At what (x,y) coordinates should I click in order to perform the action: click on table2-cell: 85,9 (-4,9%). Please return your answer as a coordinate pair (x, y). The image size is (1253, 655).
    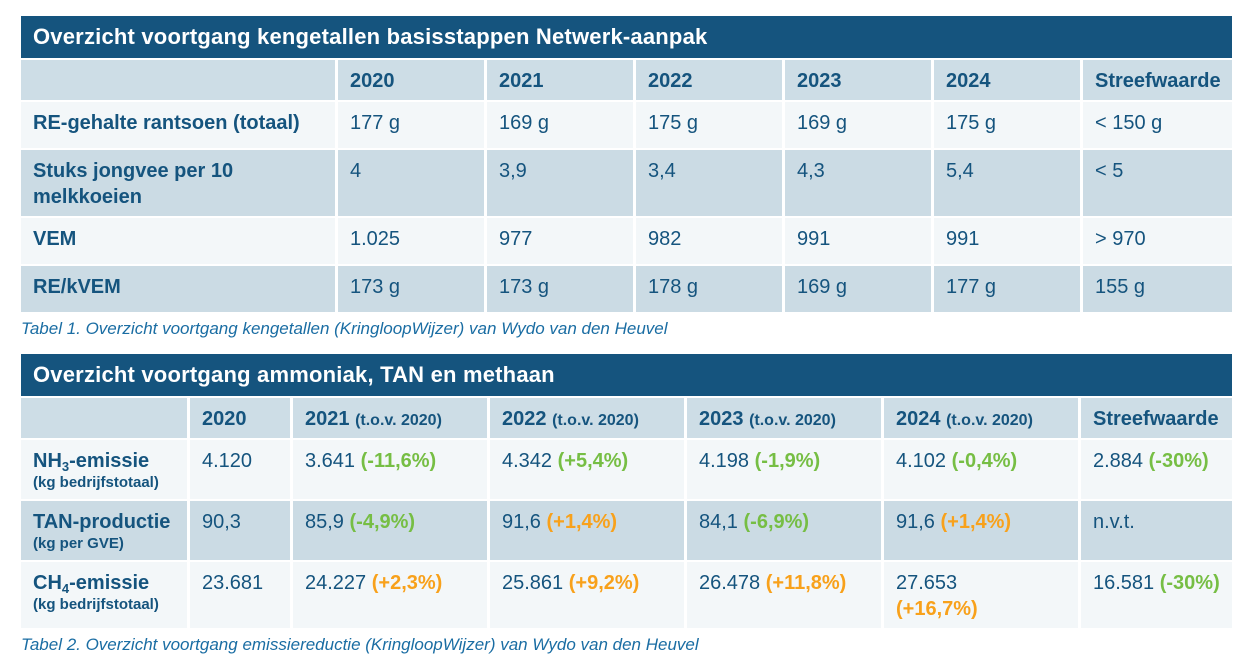
    Looking at the image, I should click on (390, 530).